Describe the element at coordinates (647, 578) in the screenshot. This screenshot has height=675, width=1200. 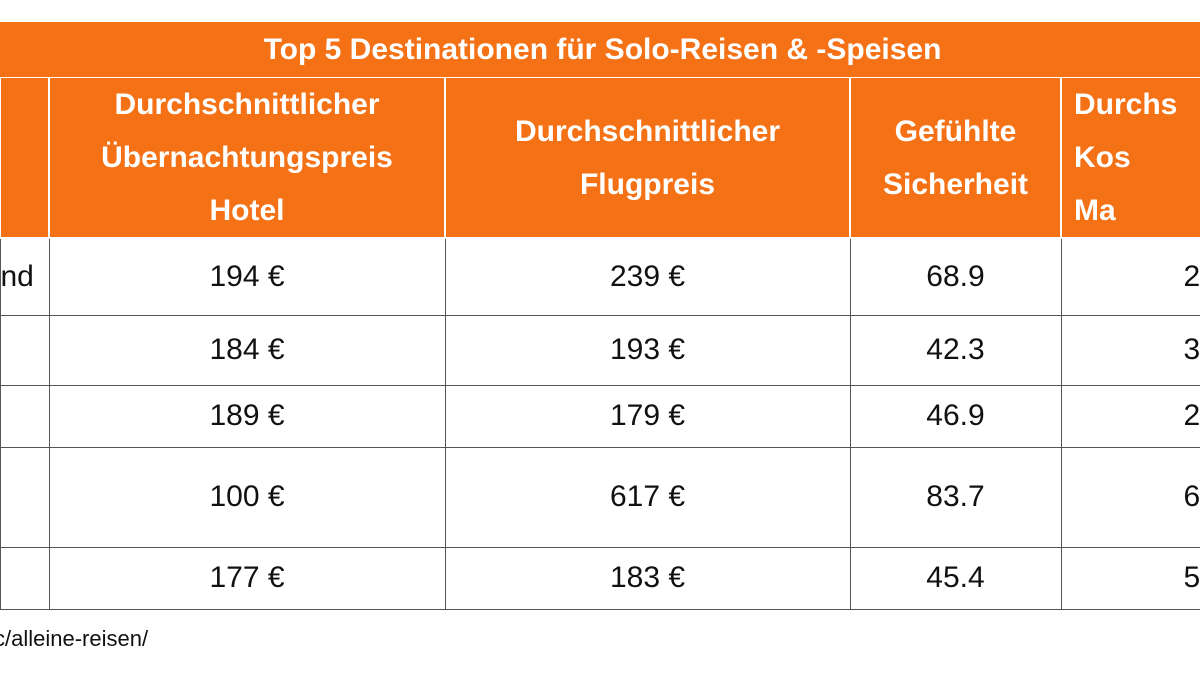
I see `cell-flight-price: 183 €` at that location.